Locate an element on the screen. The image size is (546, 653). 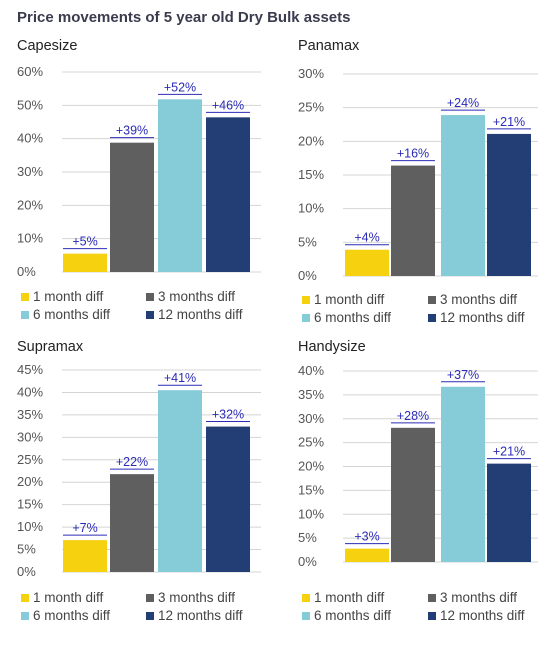
chart-title: Panamax is located at coordinates (329, 46).